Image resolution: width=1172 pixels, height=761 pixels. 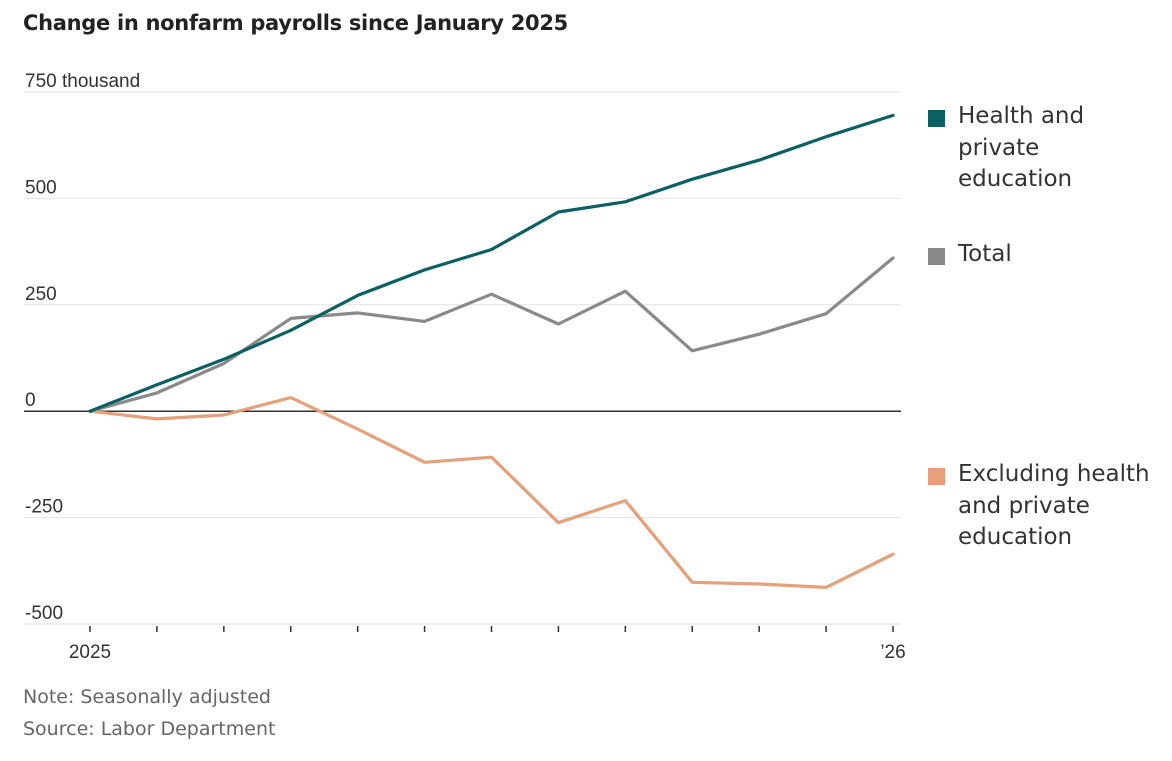 I want to click on note-text: Note: Seasonally adjusted, so click(x=147, y=697).